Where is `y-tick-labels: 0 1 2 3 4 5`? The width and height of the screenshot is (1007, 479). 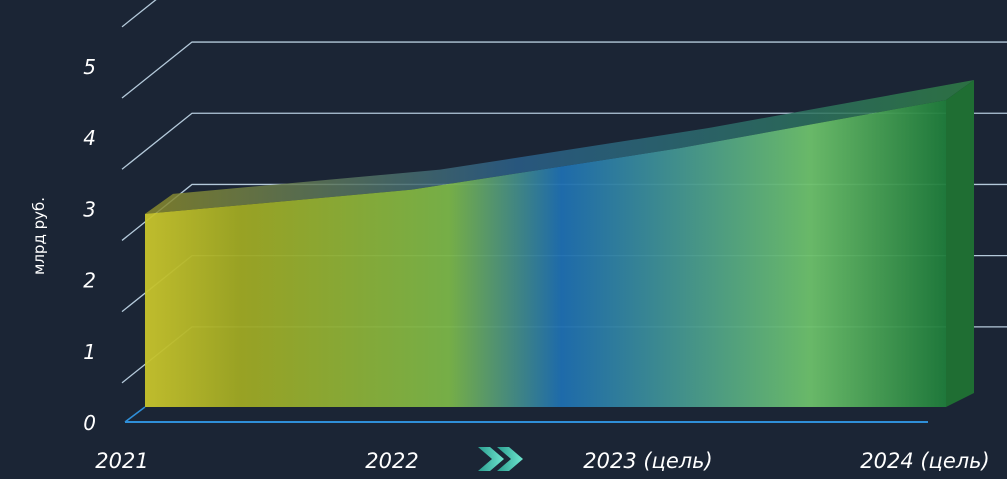 y-tick-labels: 0 1 2 3 4 5 is located at coordinates (89, 245).